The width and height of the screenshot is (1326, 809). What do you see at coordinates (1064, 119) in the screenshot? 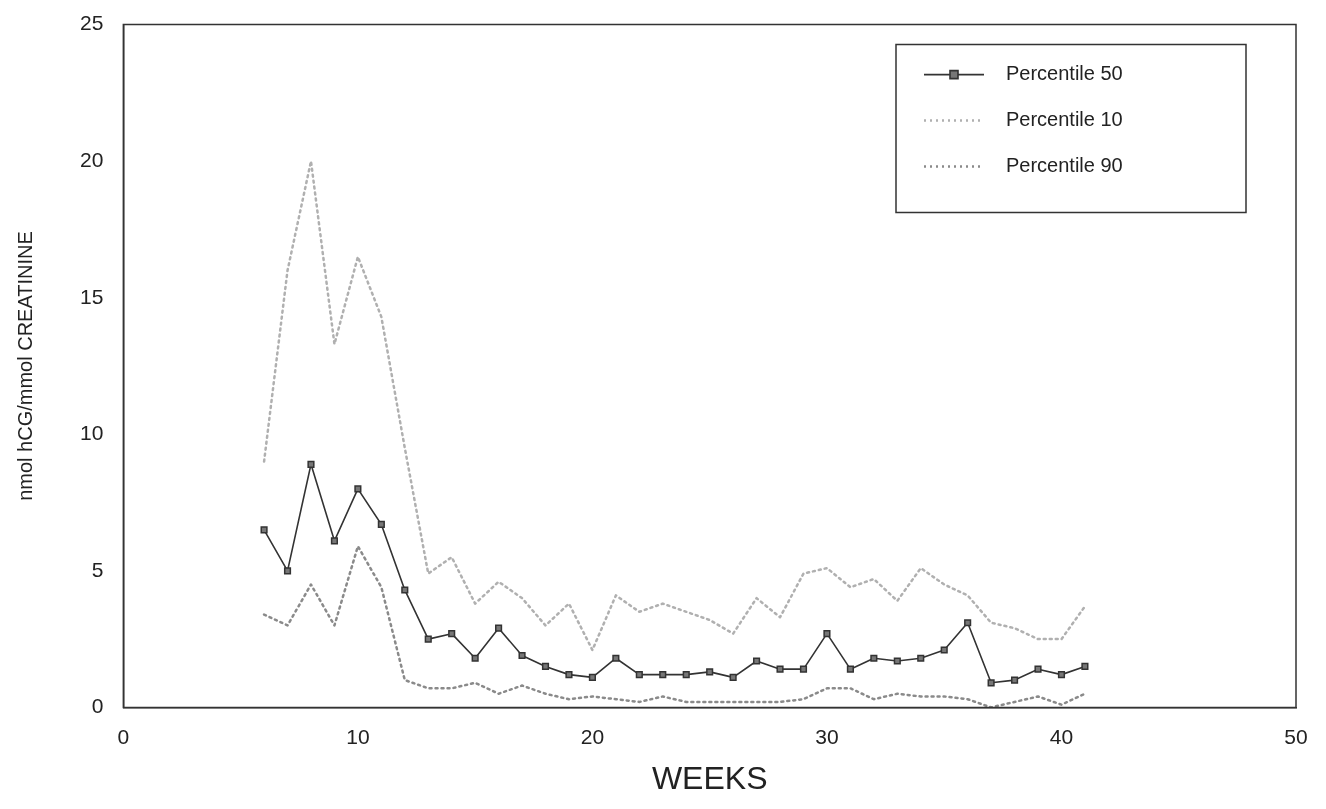
I see `legend-label: Percentile 10` at bounding box center [1064, 119].